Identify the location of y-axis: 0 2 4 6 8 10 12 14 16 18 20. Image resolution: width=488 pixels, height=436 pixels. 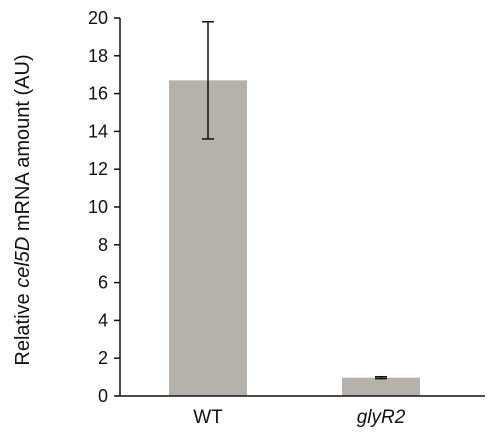
(104, 207).